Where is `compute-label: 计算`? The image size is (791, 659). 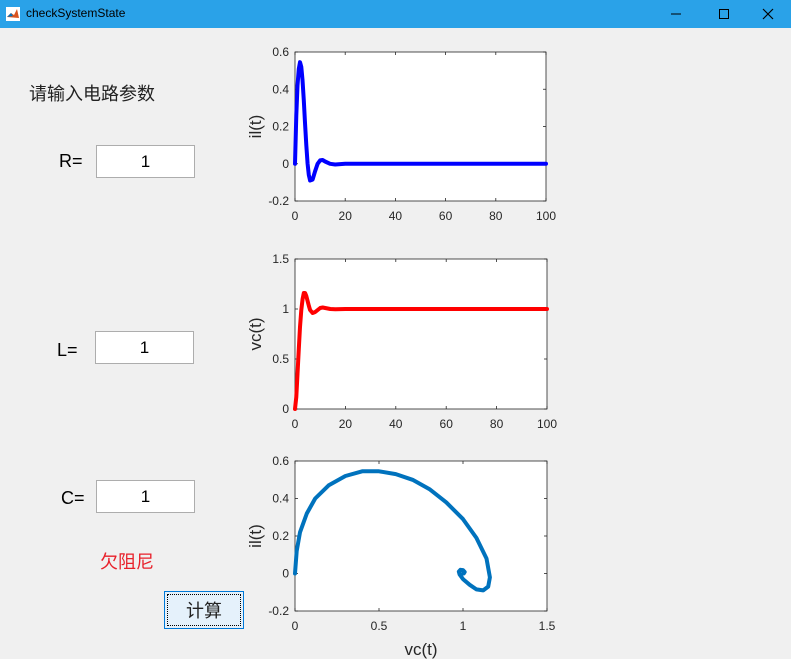
compute-label: 计算 is located at coordinates (204, 611).